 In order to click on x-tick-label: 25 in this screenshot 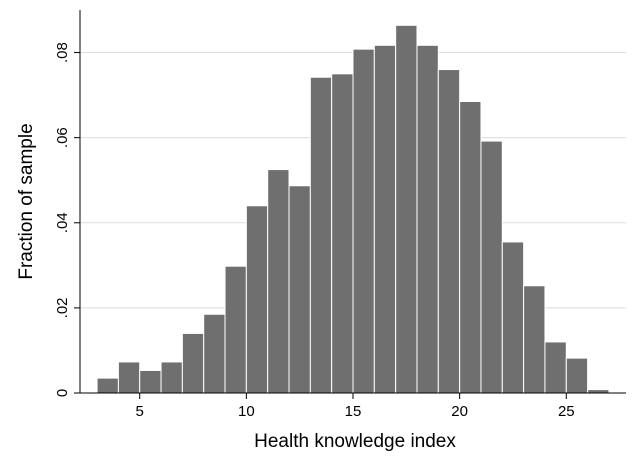, I will do `click(566, 411)`.